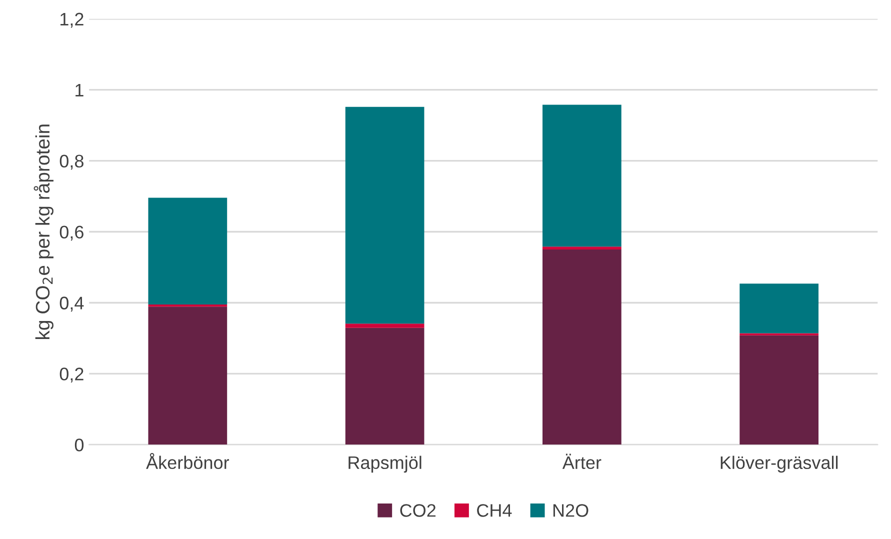  Describe the element at coordinates (779, 464) in the screenshot. I see `x-tick-label: Klöver-gräsvall` at that location.